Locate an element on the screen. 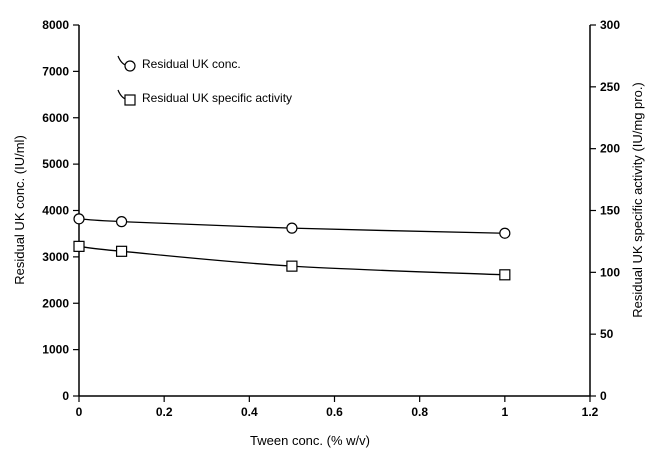 This screenshot has width=651, height=452. y-left-tick-label: 3000 is located at coordinates (55, 257).